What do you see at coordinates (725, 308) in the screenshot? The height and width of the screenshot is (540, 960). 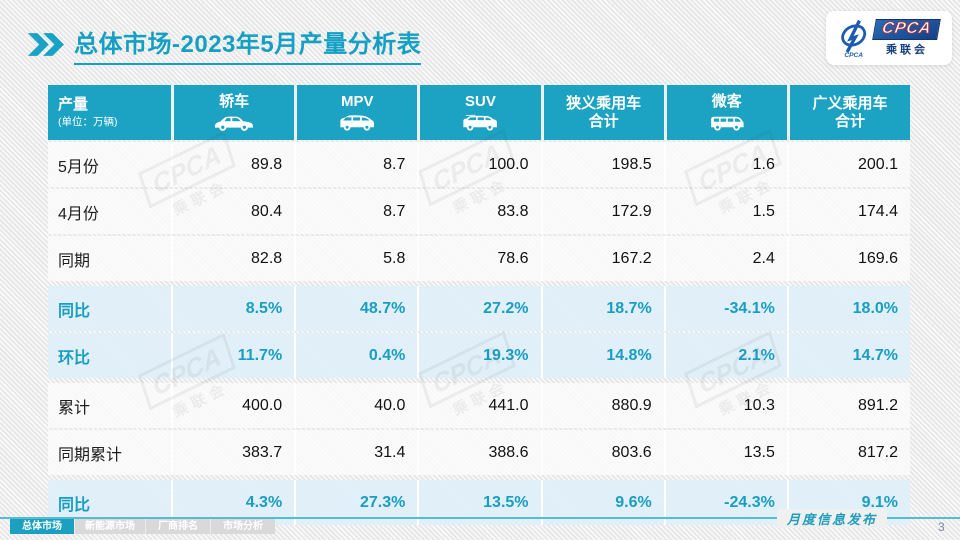 I see `cell-value: -34.1%` at bounding box center [725, 308].